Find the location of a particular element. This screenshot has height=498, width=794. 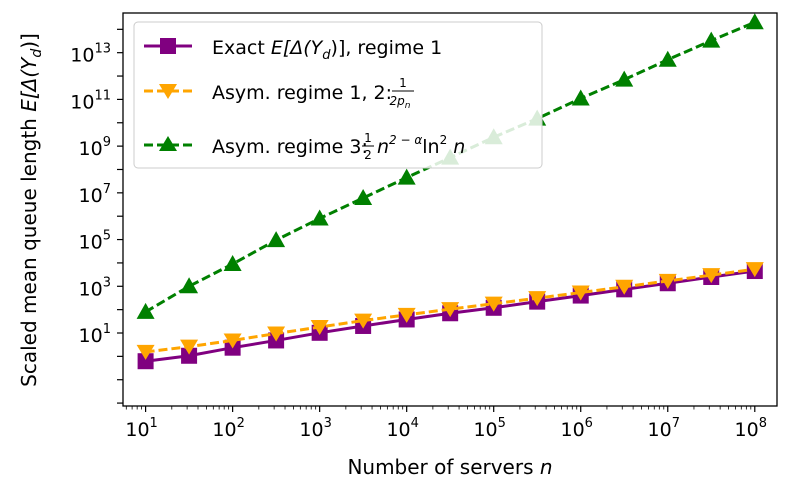

y-tick-label: 10⁵ is located at coordinates (95, 241).